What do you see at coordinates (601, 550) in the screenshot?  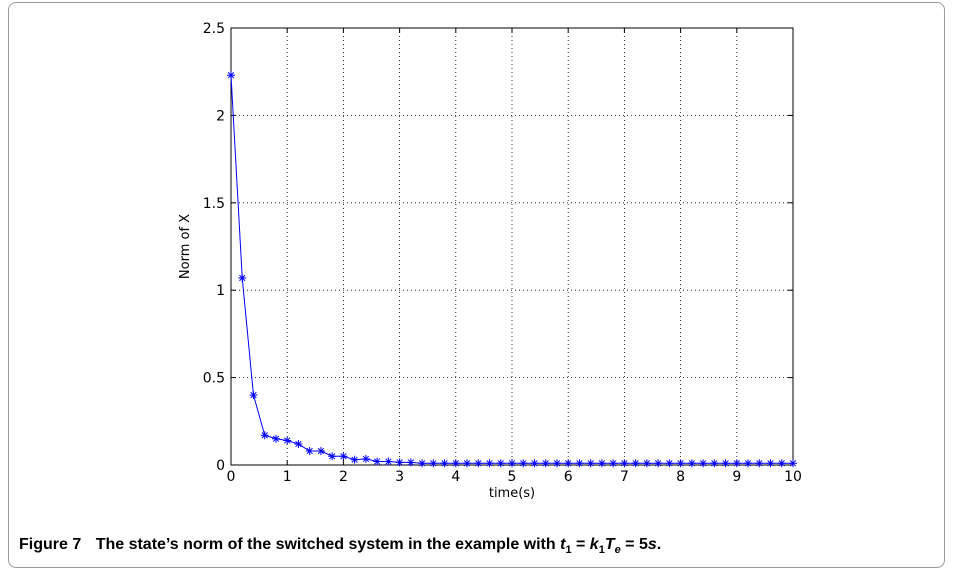 I see `eq-k-sub: 1` at bounding box center [601, 550].